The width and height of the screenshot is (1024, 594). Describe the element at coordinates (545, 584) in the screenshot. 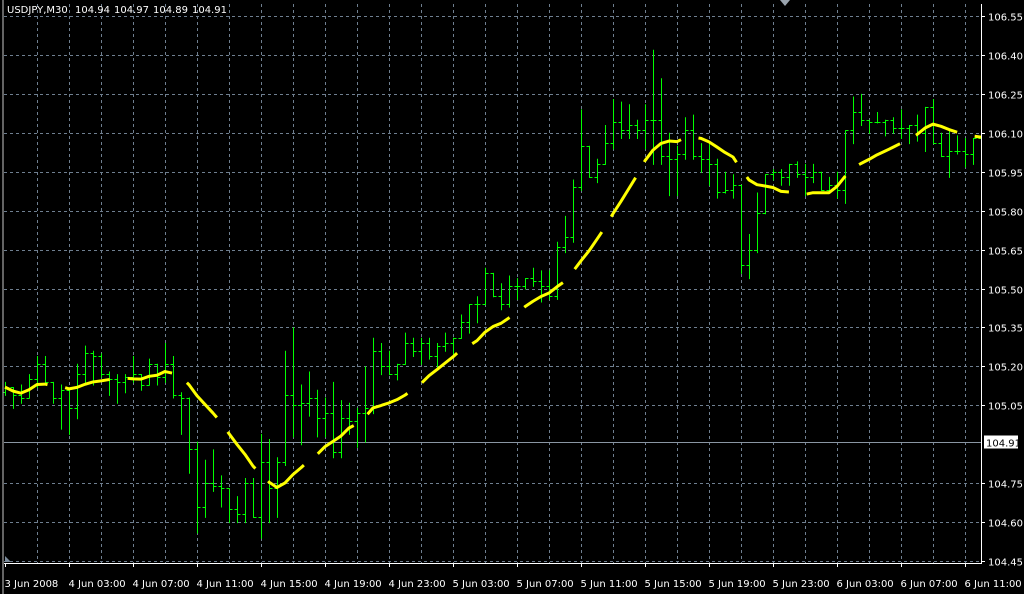

I see `time-tick-label: 5 Jun 07:00` at that location.